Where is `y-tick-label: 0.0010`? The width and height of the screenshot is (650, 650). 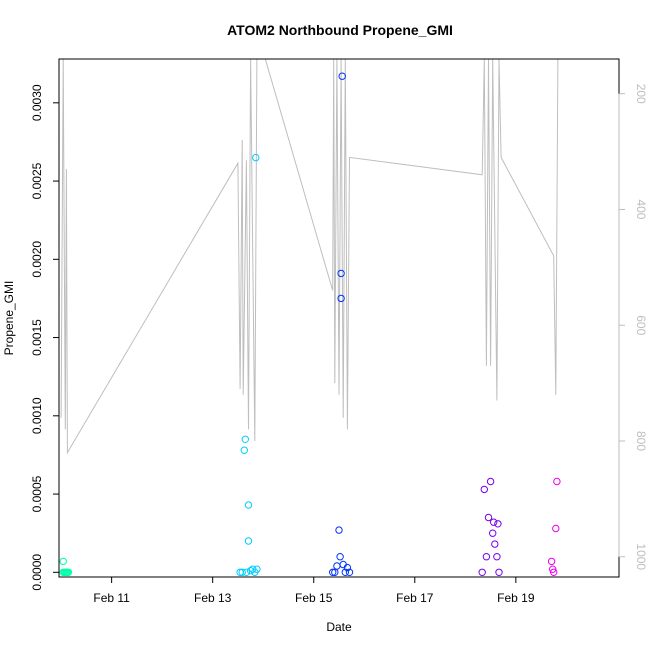
y-tick-label: 0.0010 is located at coordinates (37, 415).